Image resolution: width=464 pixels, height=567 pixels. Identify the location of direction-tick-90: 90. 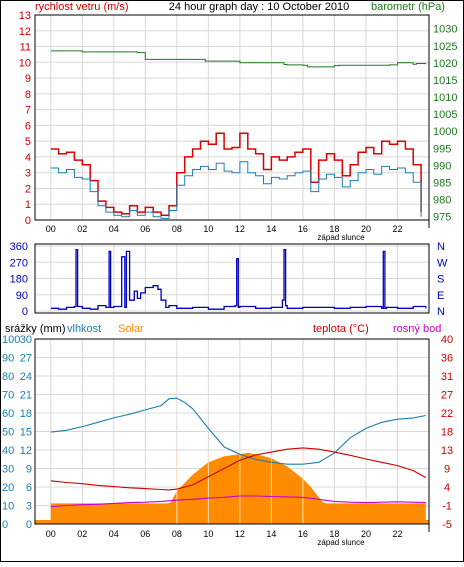
(22, 296).